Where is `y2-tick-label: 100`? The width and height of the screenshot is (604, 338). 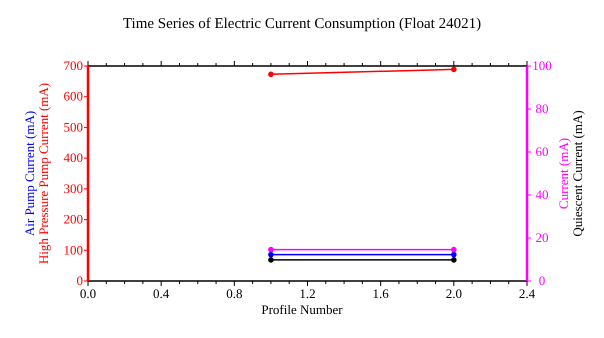 y2-tick-label: 100 is located at coordinates (542, 65).